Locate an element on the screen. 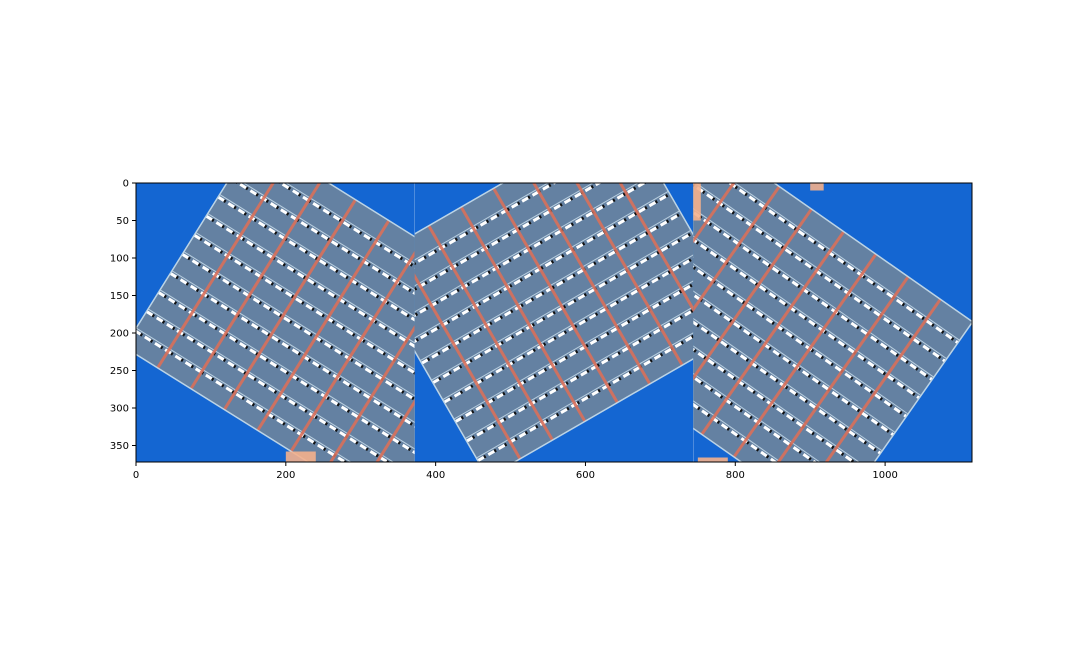 This screenshot has height=648, width=1080. x-tick-label: 1000 is located at coordinates (884, 475).